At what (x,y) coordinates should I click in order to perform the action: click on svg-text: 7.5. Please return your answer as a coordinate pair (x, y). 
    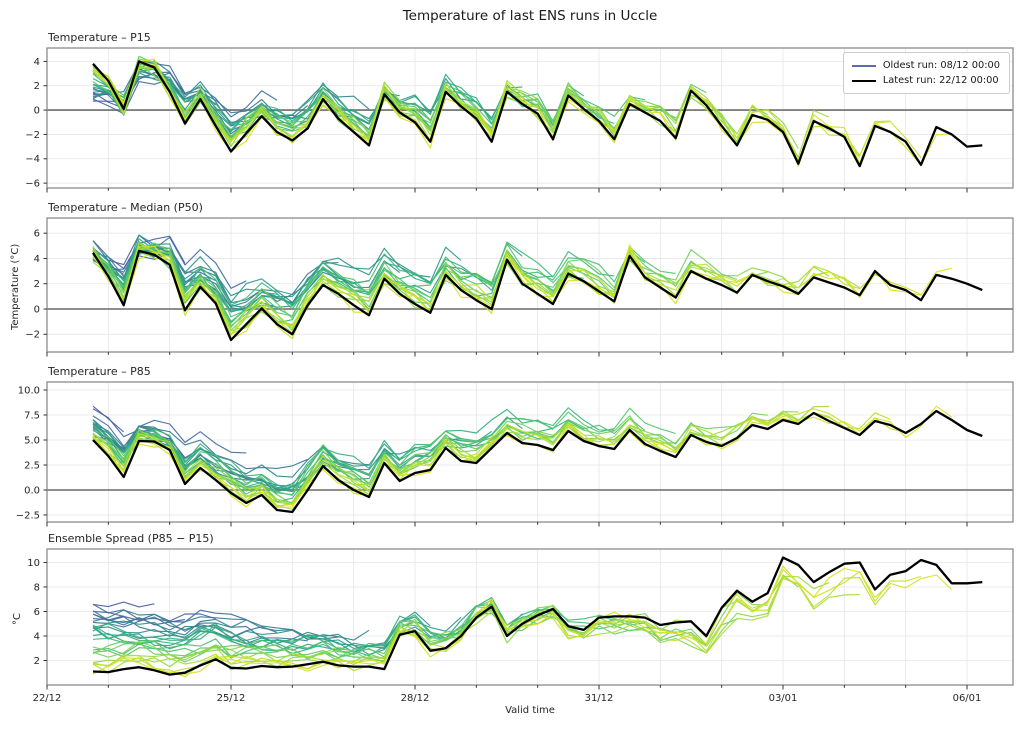
    Looking at the image, I should click on (32, 415).